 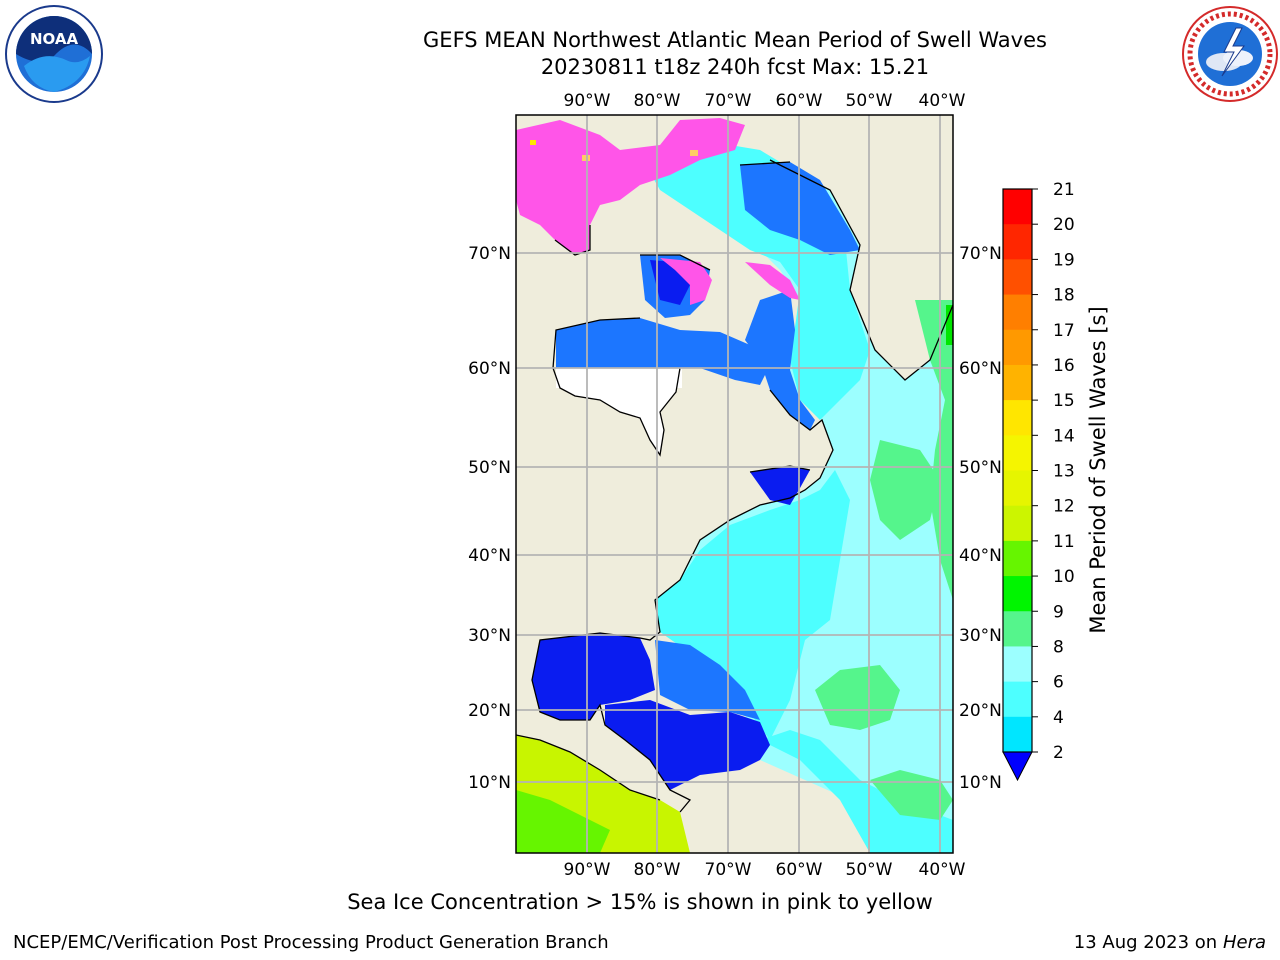 I want to click on colorbar-tick-label: 12, so click(x=1064, y=507).